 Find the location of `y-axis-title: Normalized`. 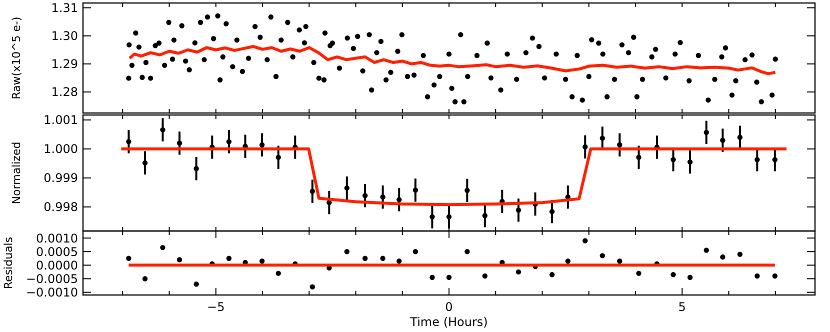

y-axis-title: Normalized is located at coordinates (16, 173).